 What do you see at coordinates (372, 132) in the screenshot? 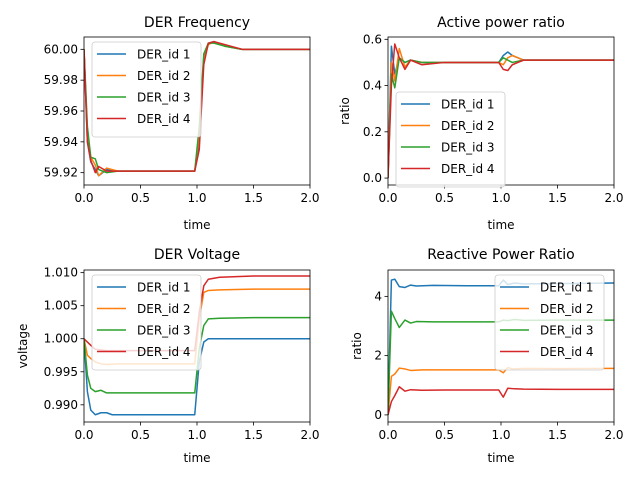
I see `y-tick-label: 0.2` at bounding box center [372, 132].